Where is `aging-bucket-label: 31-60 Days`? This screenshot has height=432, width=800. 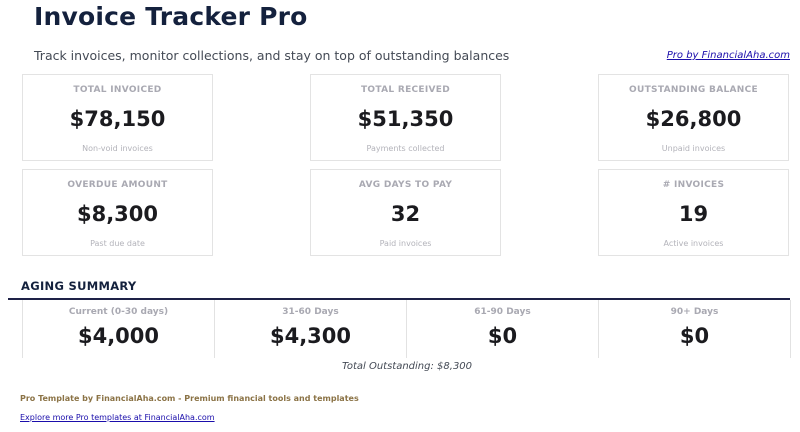 aging-bucket-label: 31-60 Days is located at coordinates (310, 312).